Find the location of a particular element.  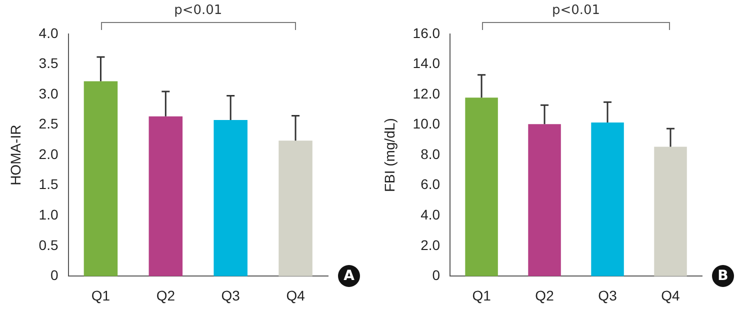

y-tick-label: 6.0 is located at coordinates (430, 184).